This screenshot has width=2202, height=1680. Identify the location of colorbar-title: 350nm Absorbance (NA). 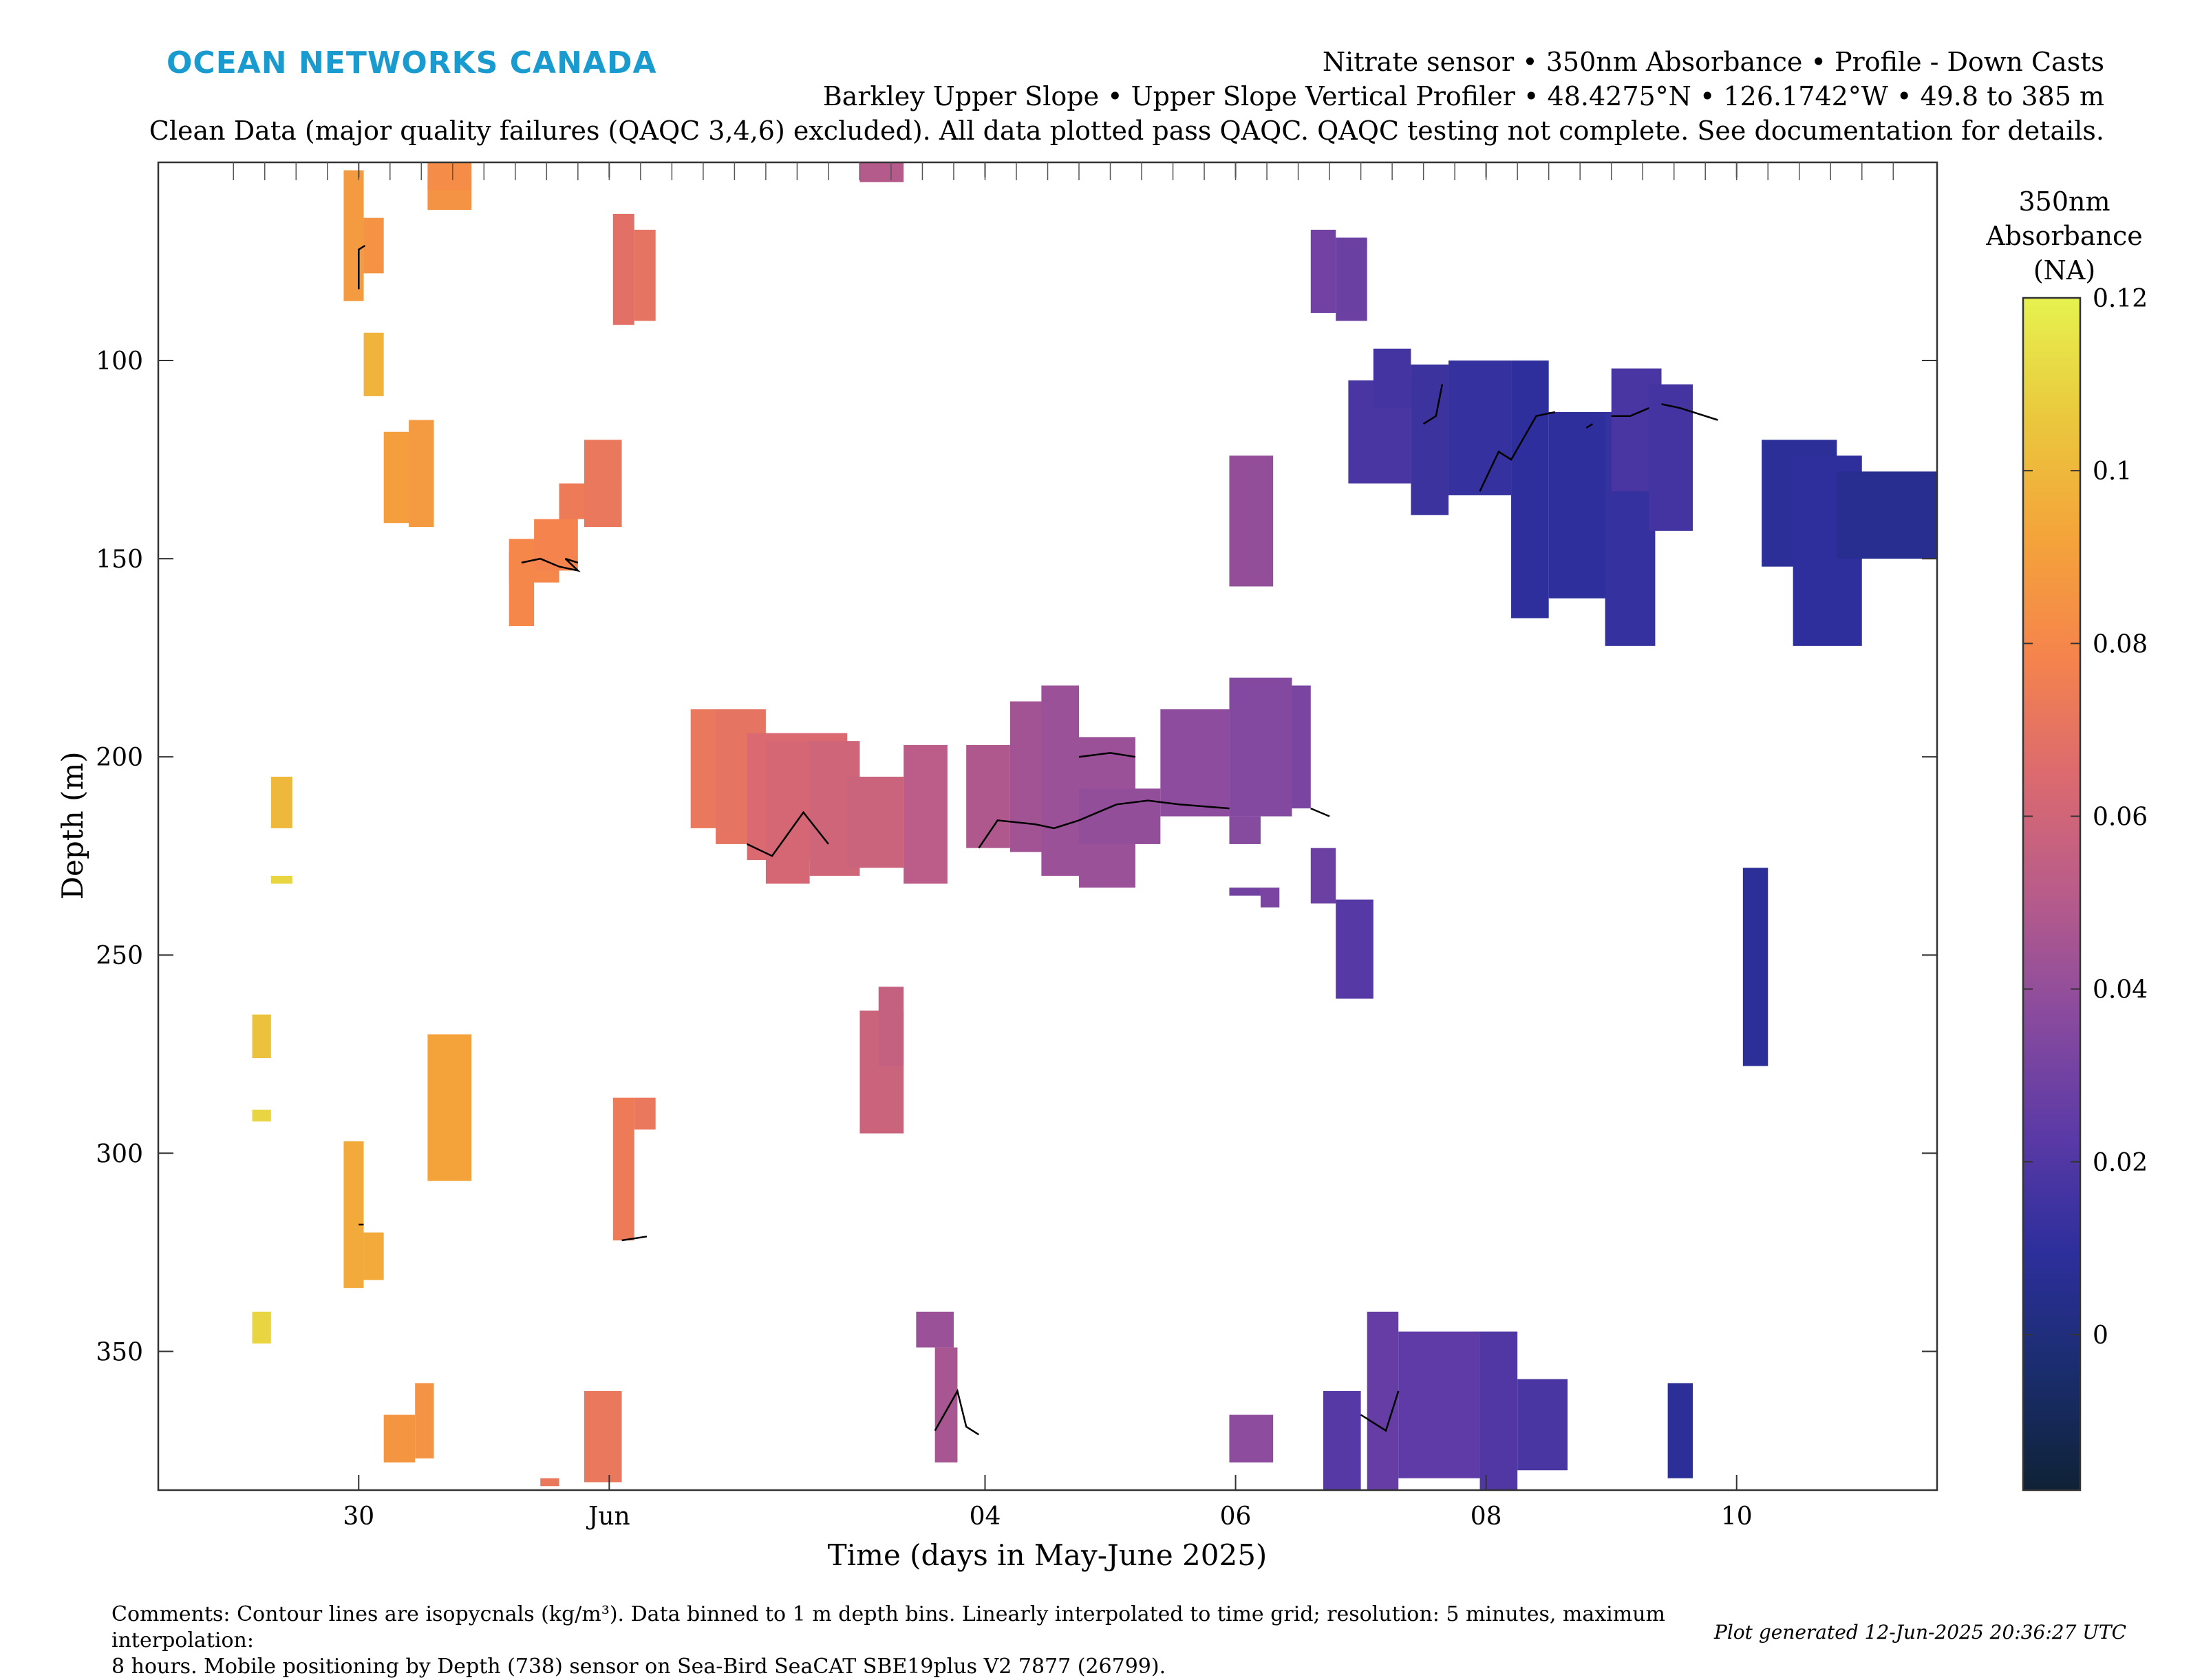
(2064, 236).